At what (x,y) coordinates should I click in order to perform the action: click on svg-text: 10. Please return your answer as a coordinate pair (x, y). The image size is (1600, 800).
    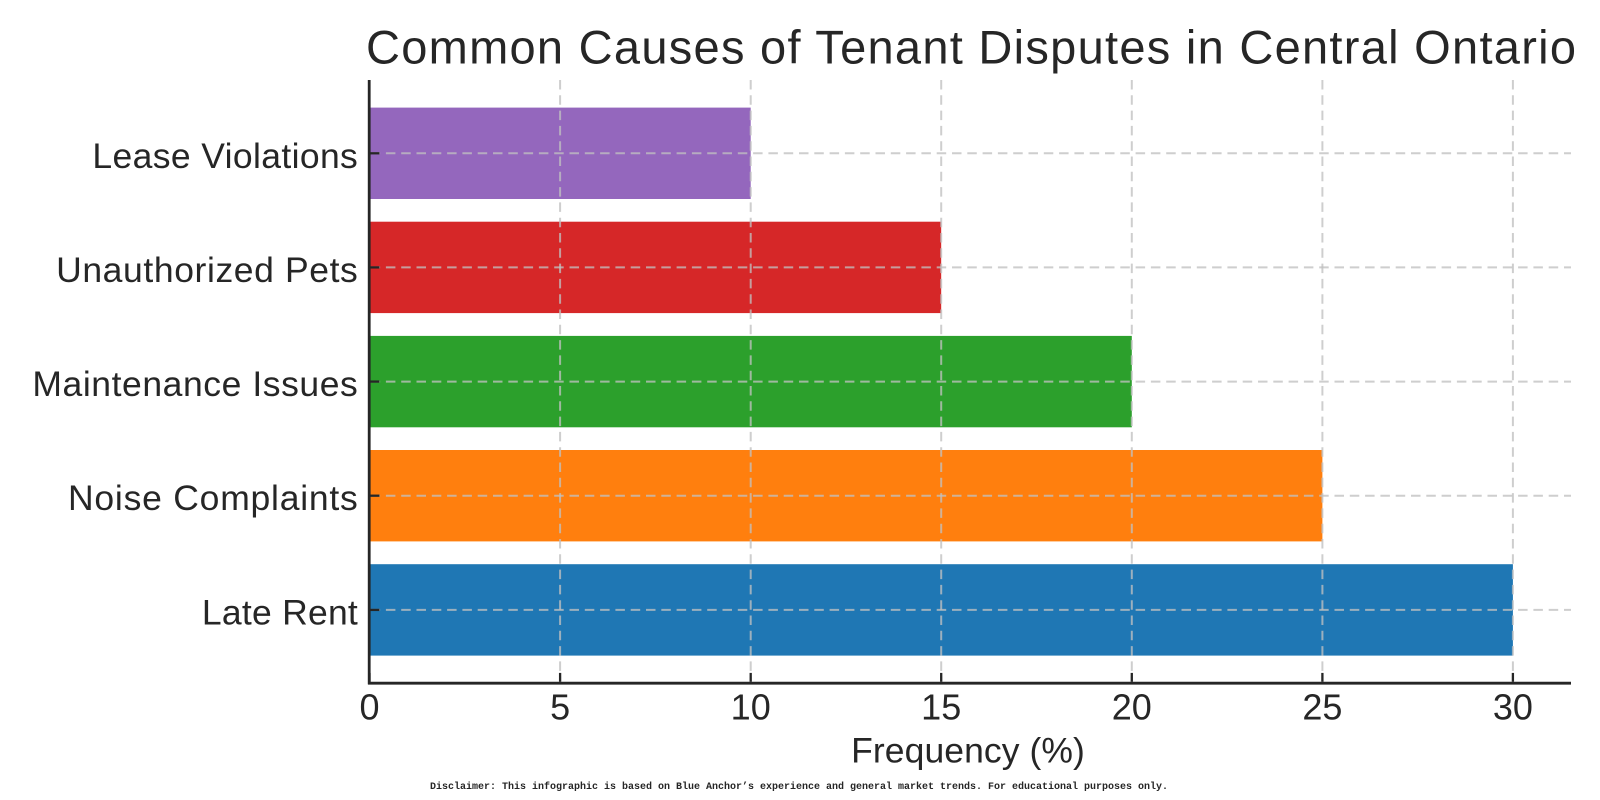
    Looking at the image, I should click on (751, 707).